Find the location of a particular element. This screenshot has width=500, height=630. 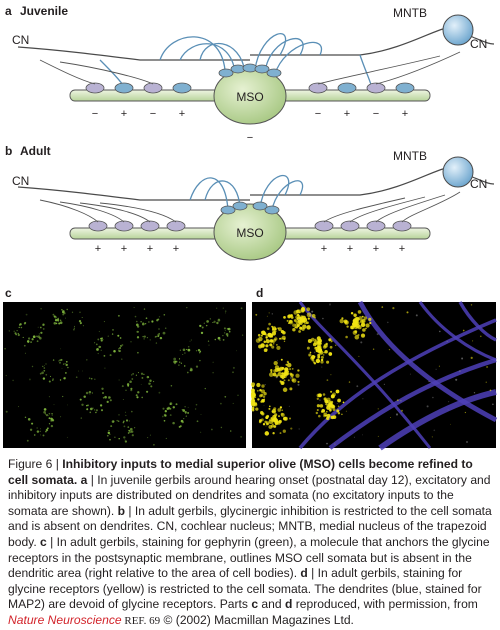

signs-b: + + + + + + + + is located at coordinates (250, 249).